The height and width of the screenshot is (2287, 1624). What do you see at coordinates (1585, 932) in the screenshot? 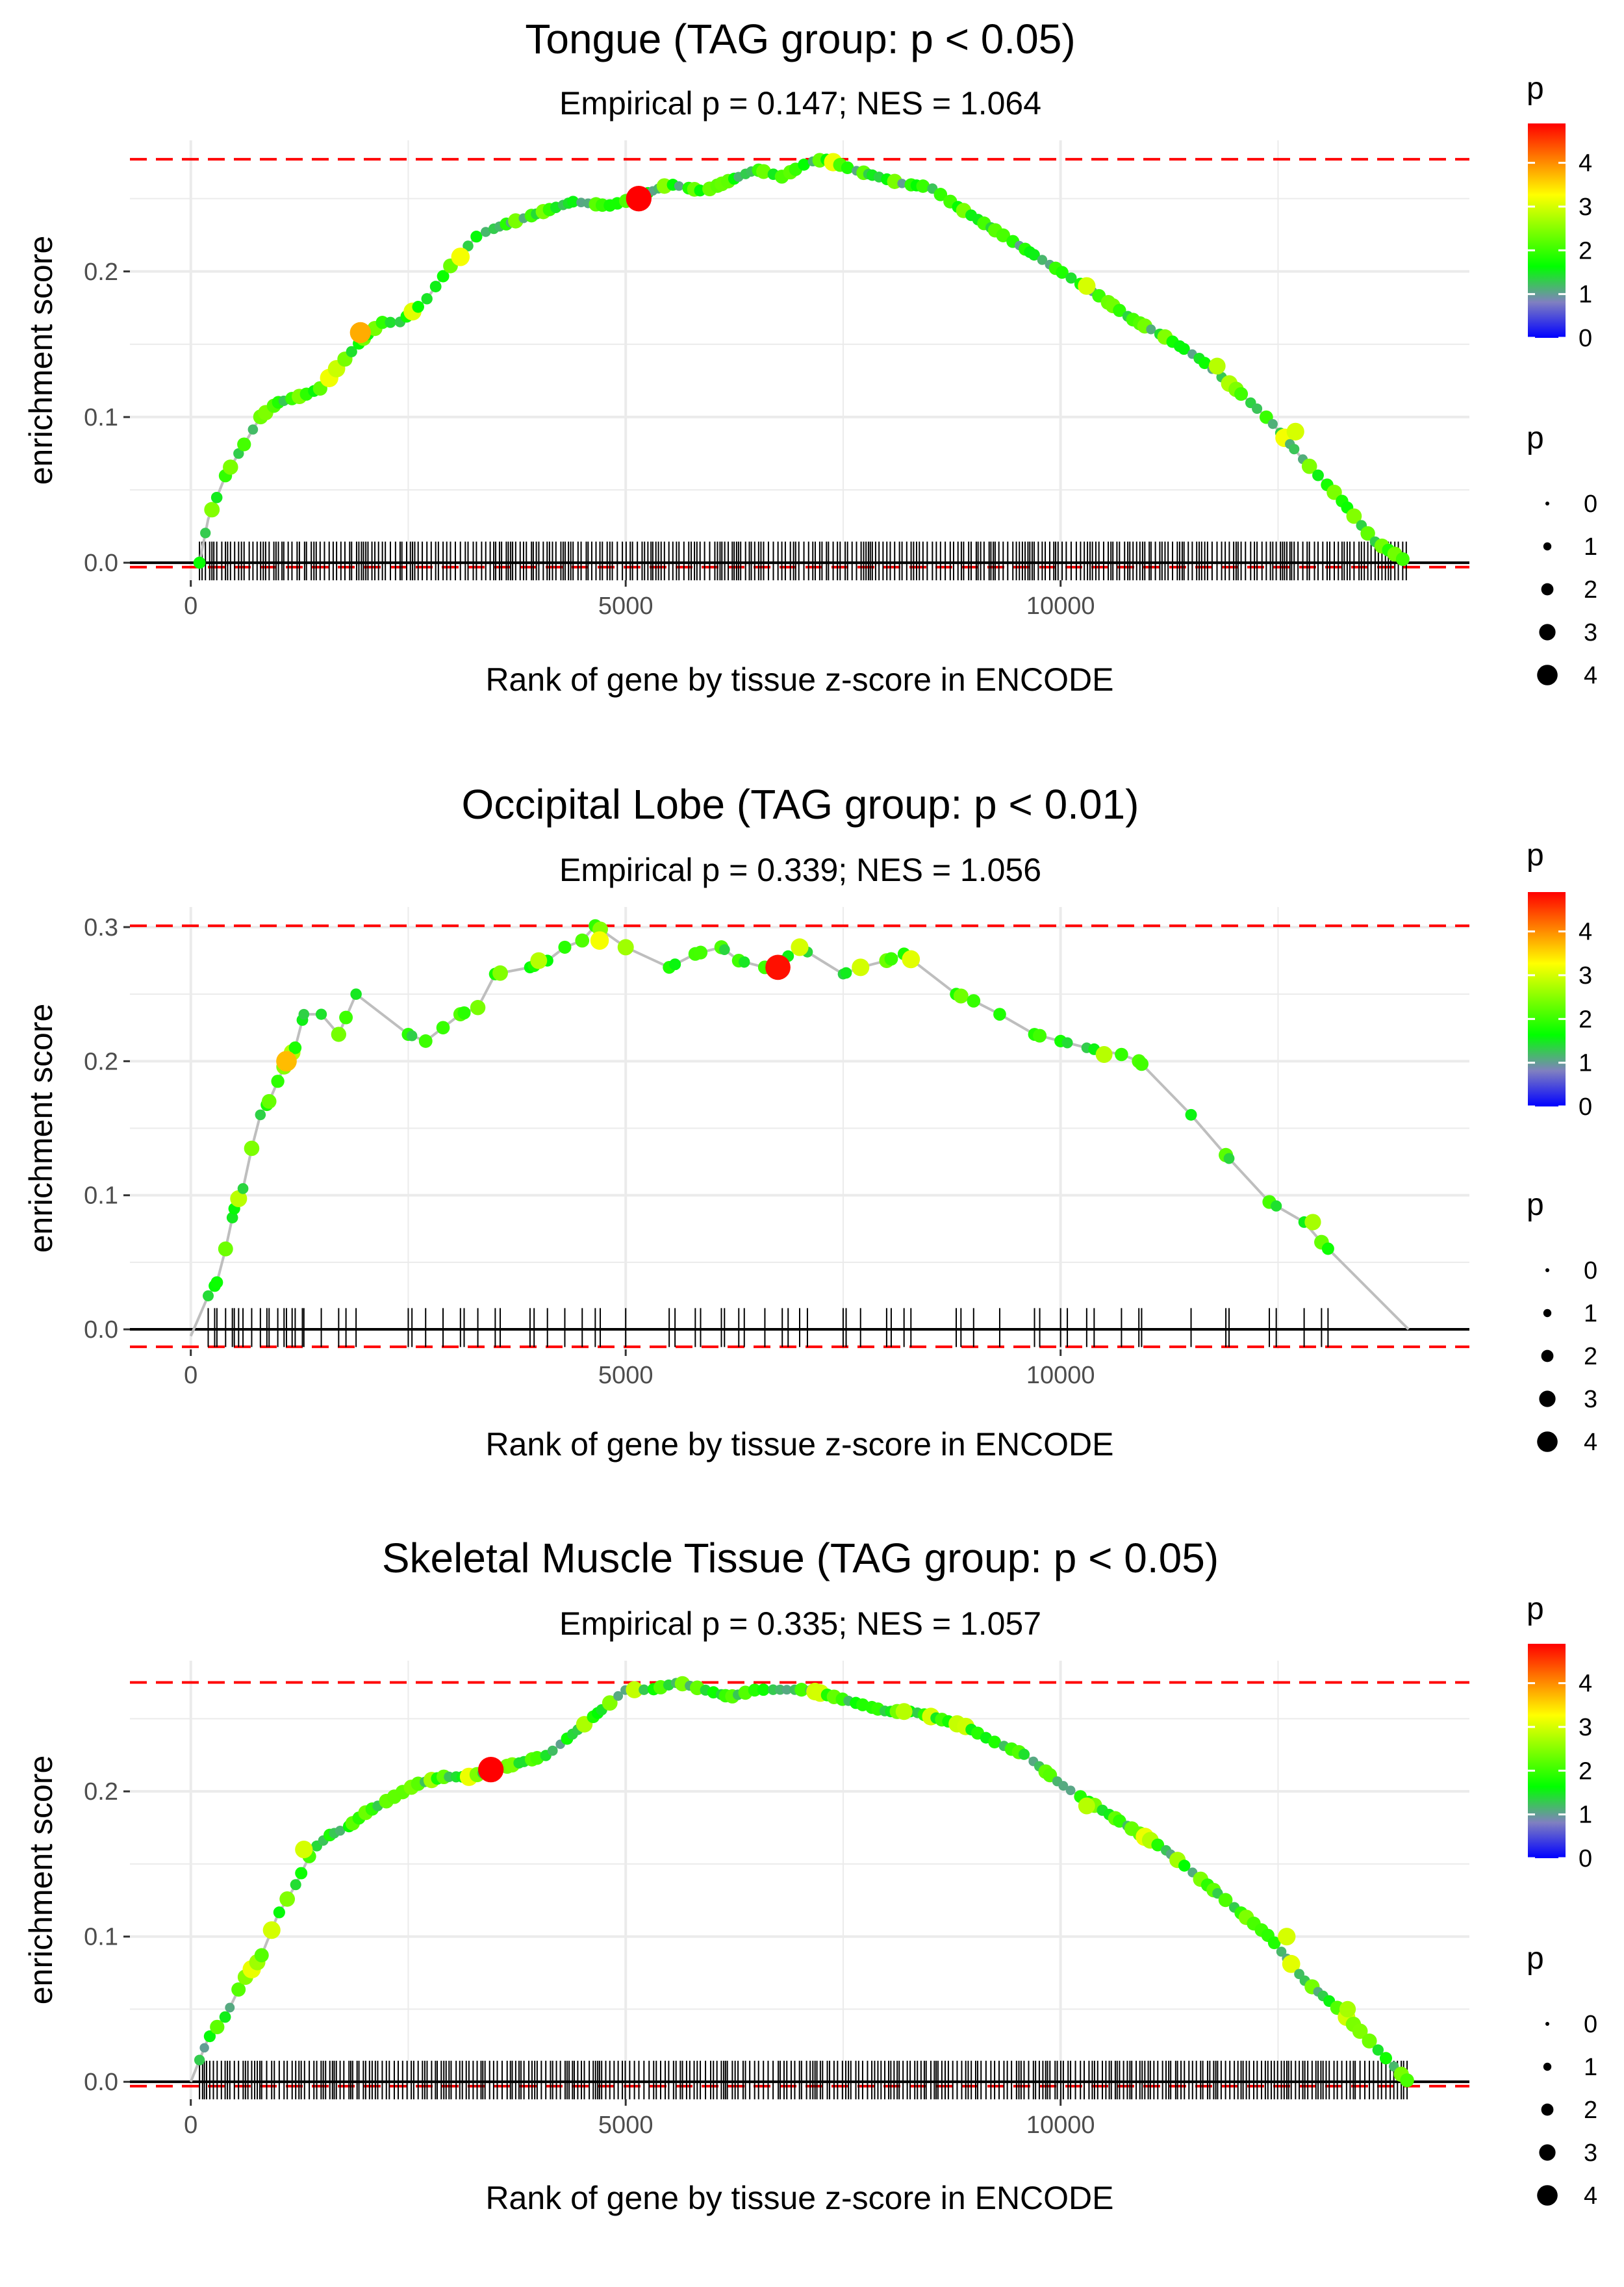
I see `colorbar-label: 4` at bounding box center [1585, 932].